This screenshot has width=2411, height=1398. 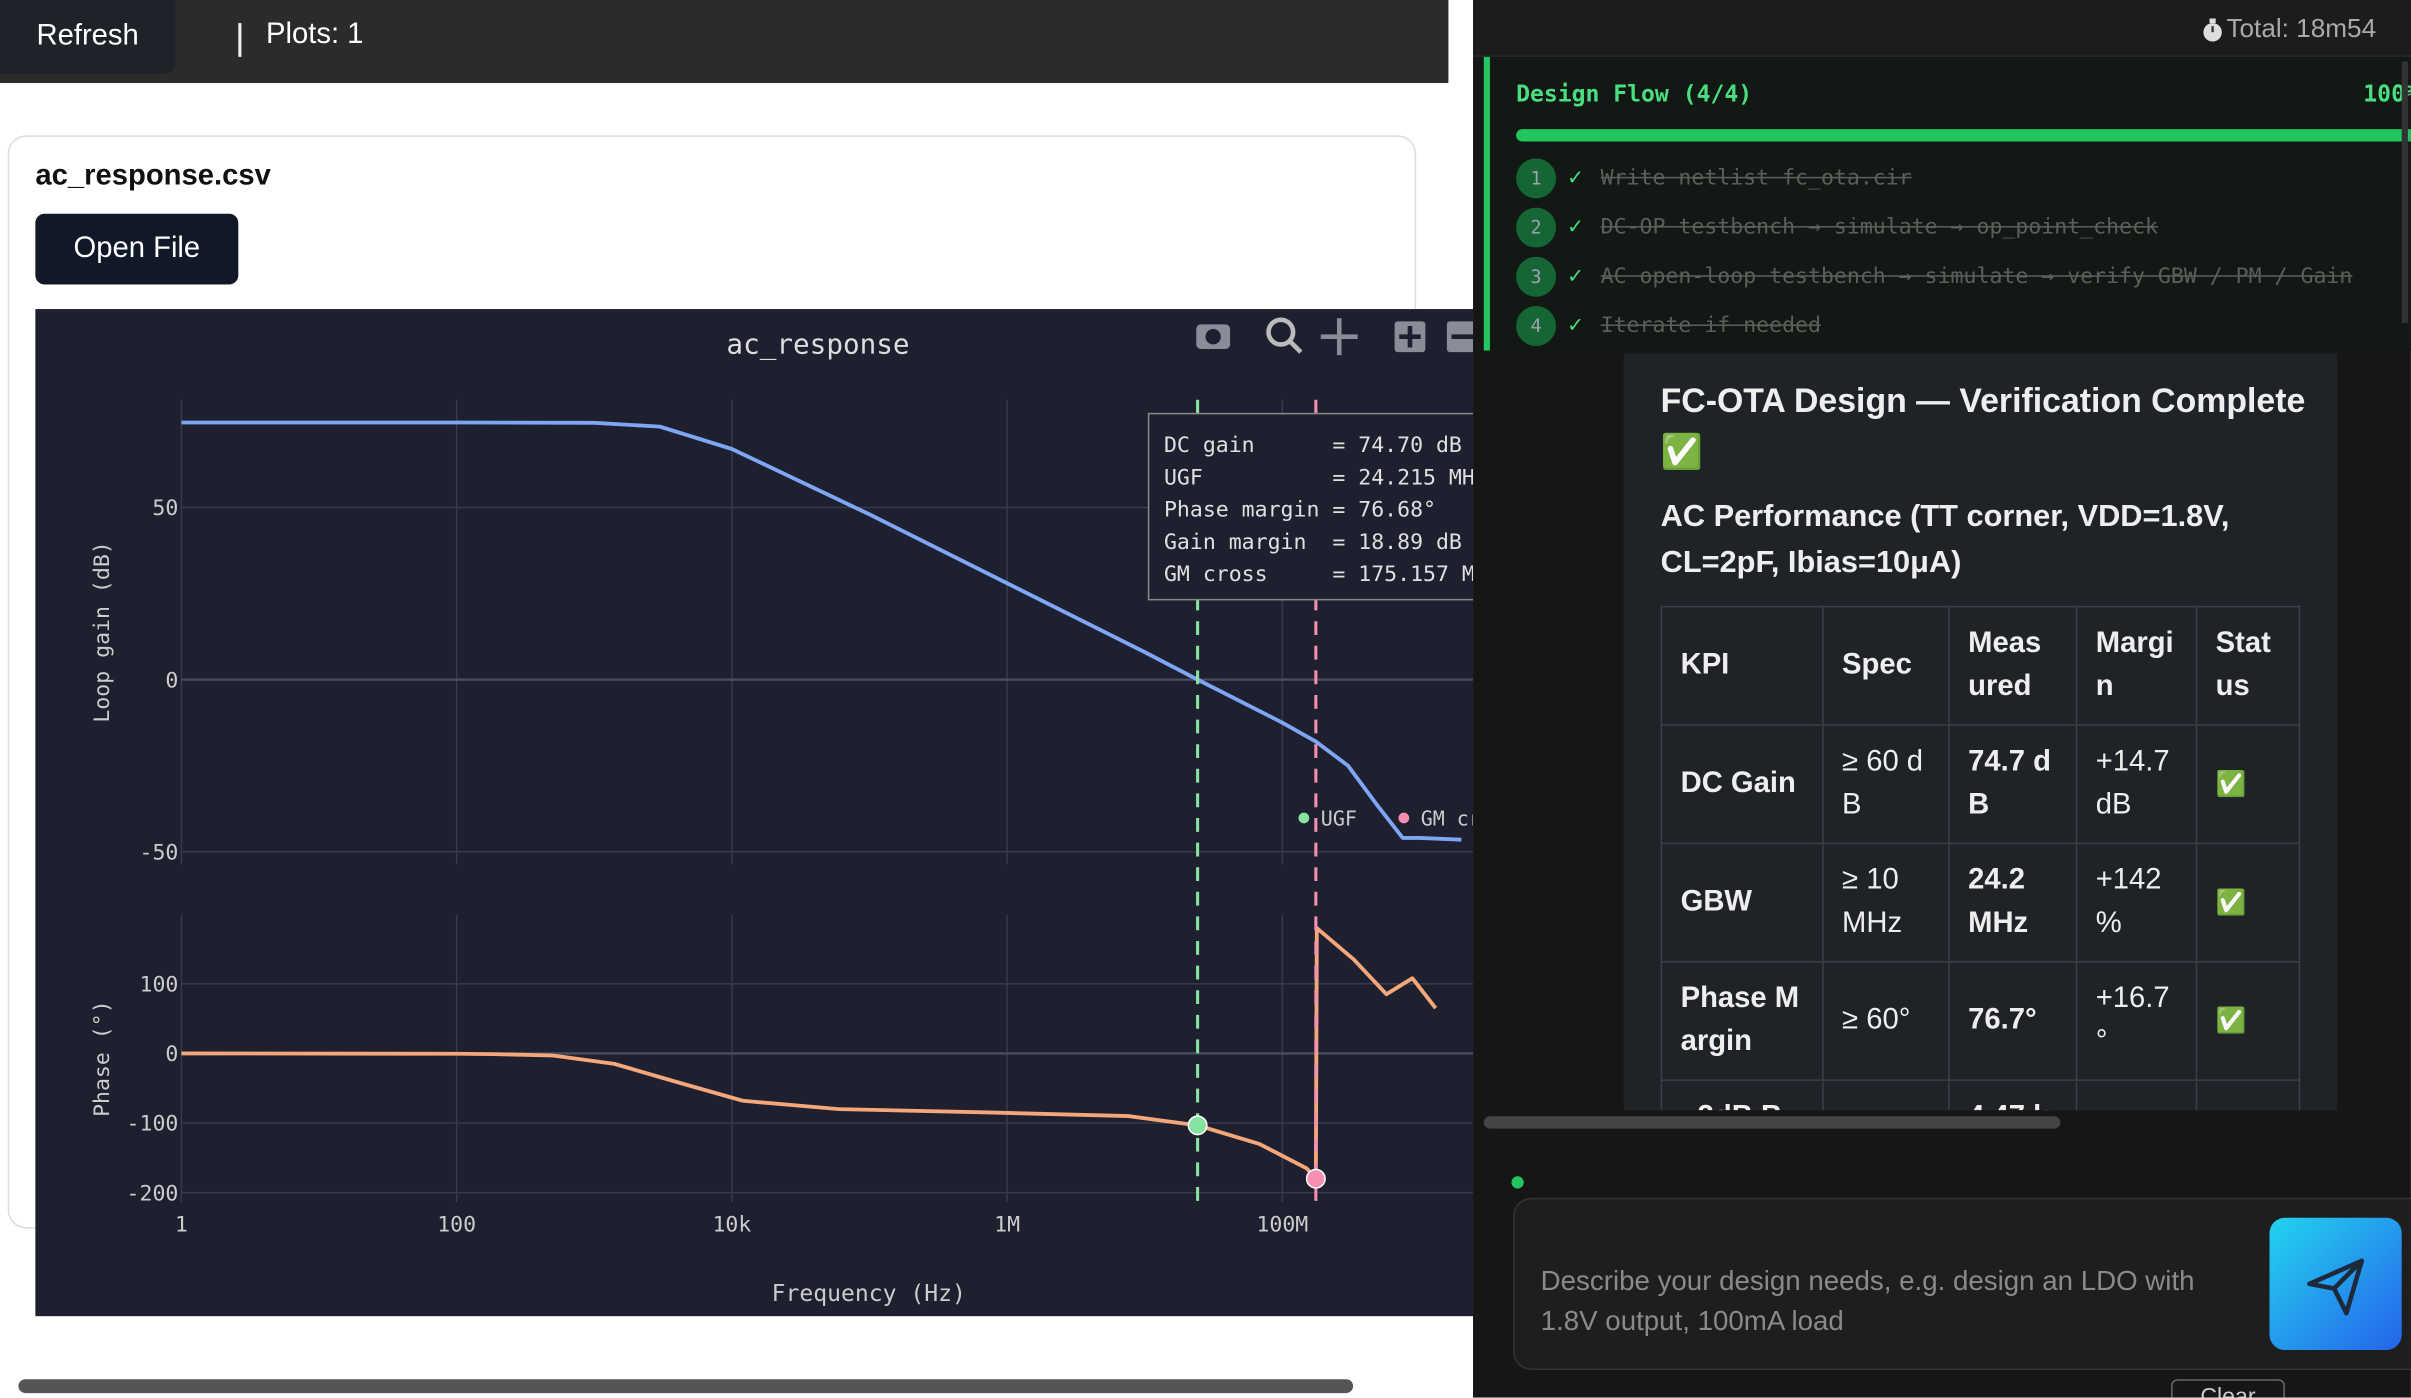 I want to click on legend-label: GM cross, so click(x=1447, y=819).